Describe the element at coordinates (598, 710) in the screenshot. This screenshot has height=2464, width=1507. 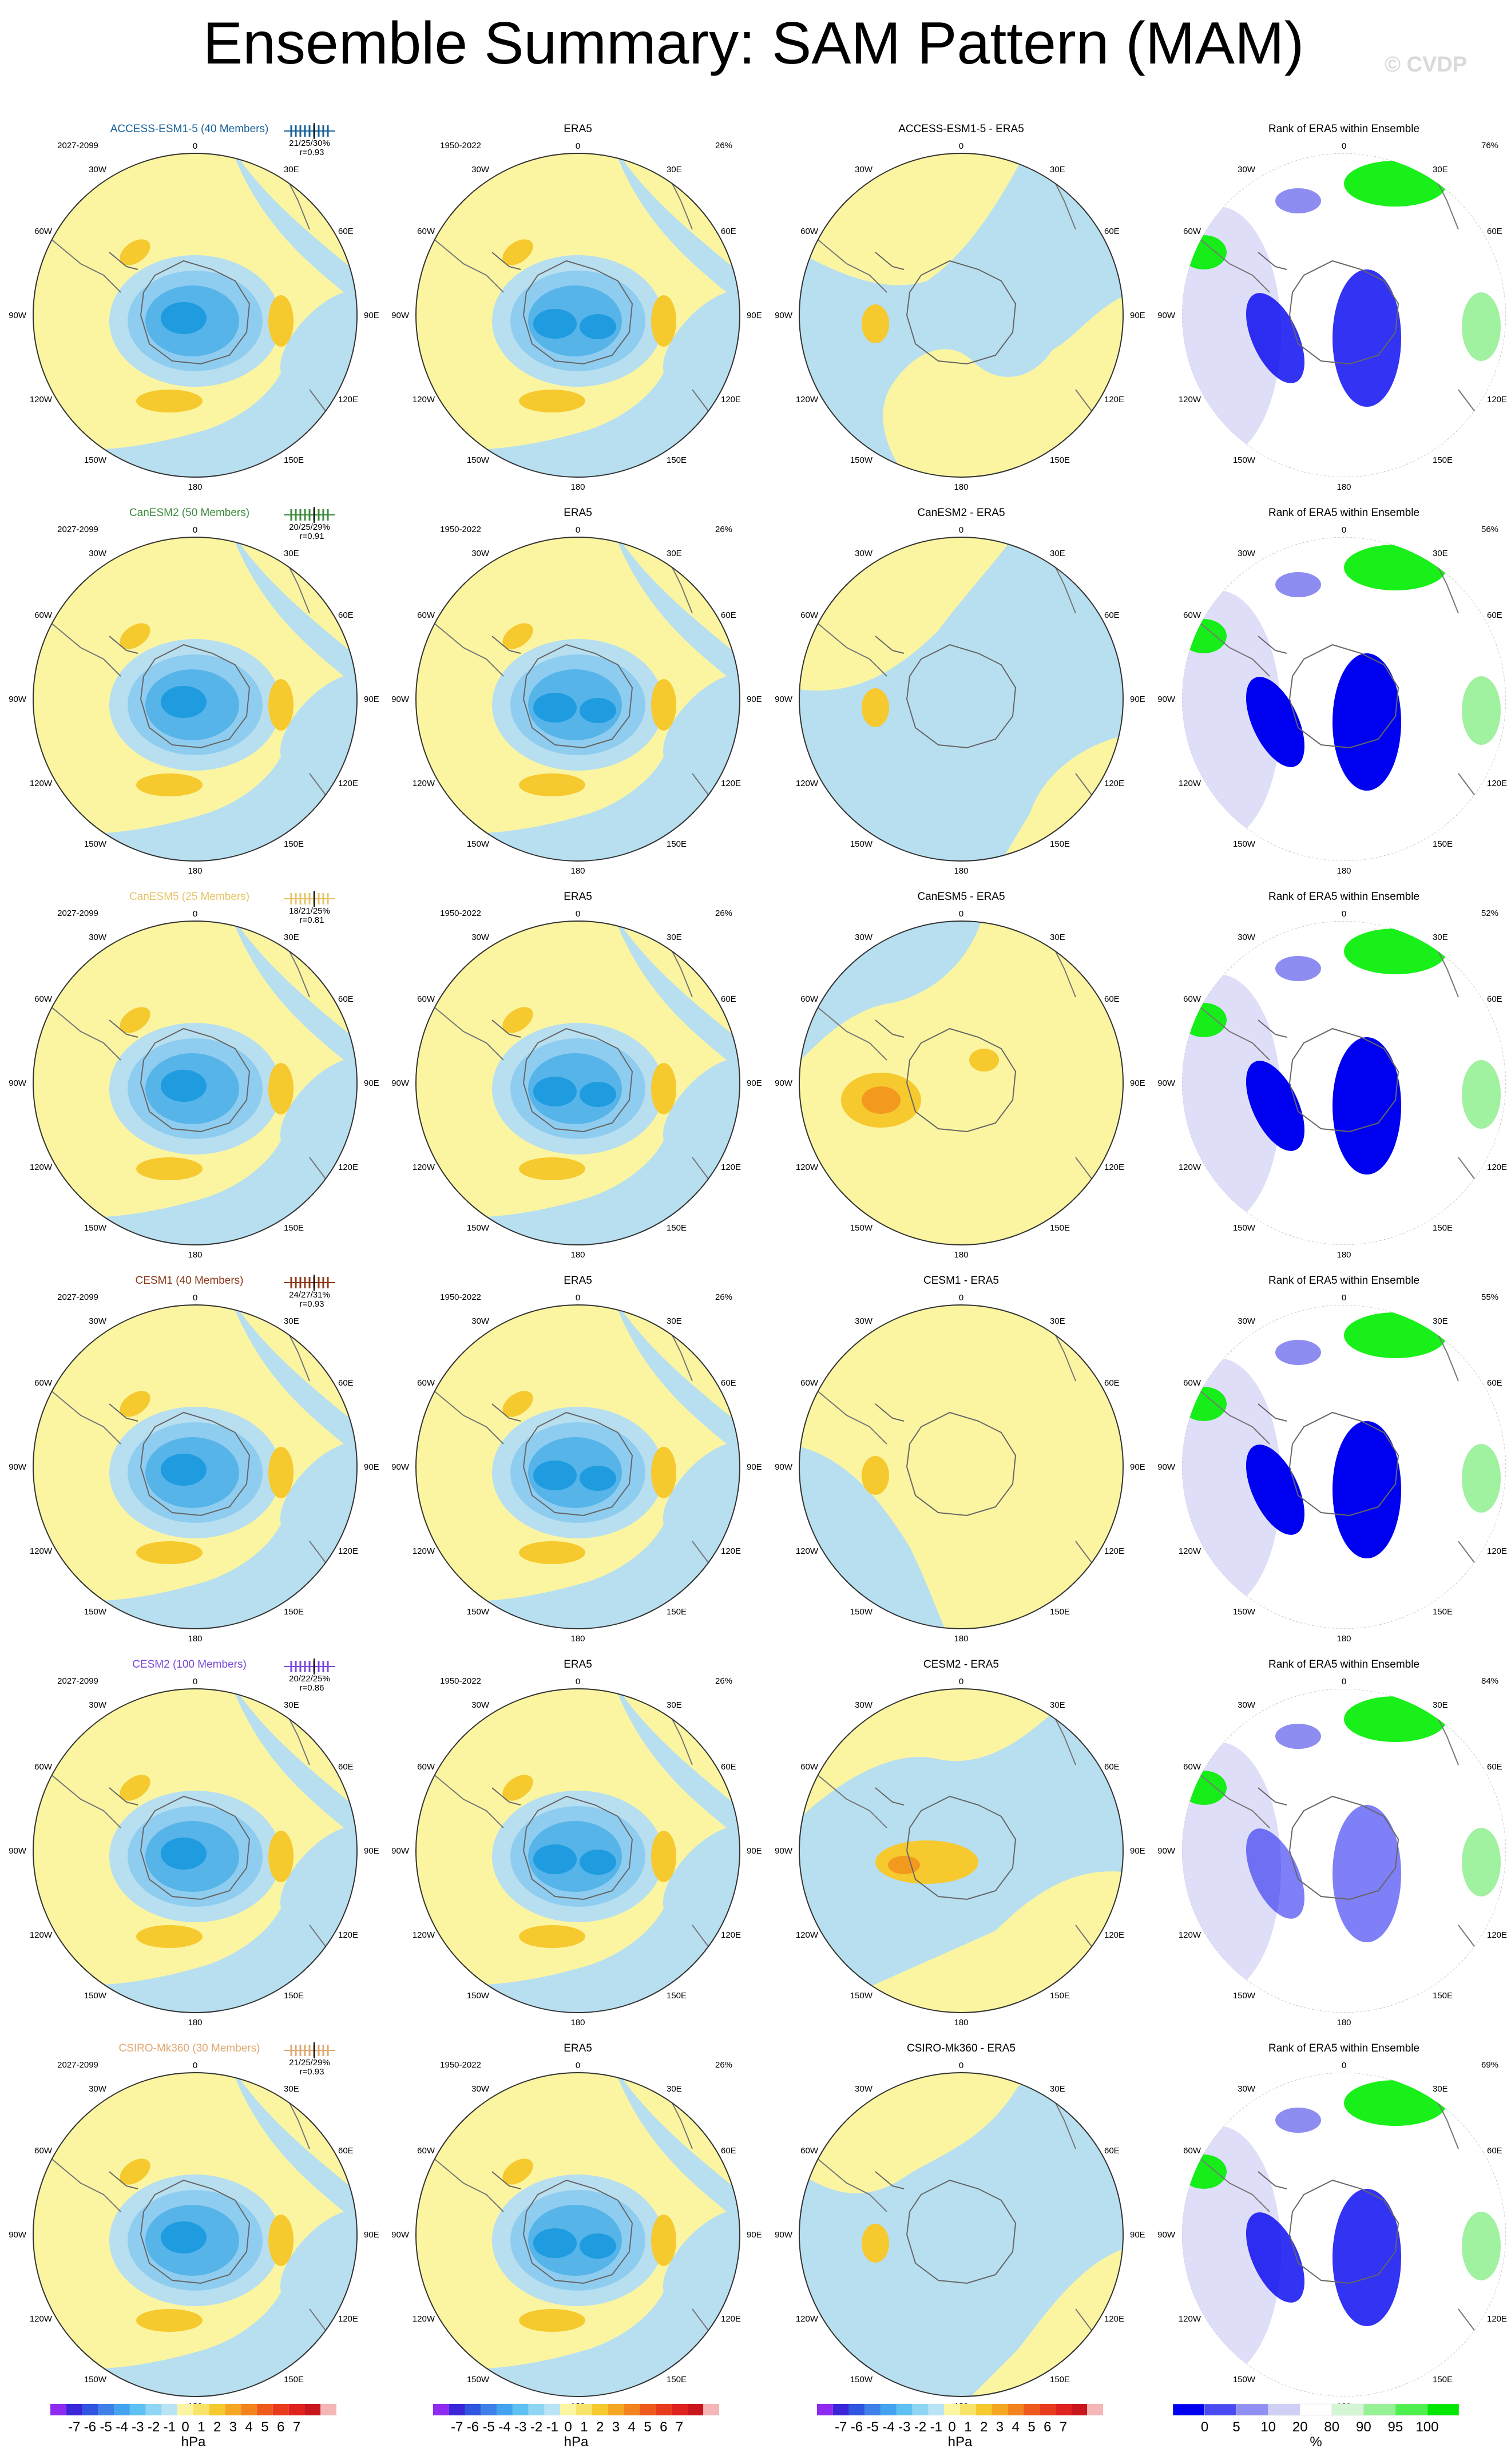
I see `field-polar-low-core-e` at that location.